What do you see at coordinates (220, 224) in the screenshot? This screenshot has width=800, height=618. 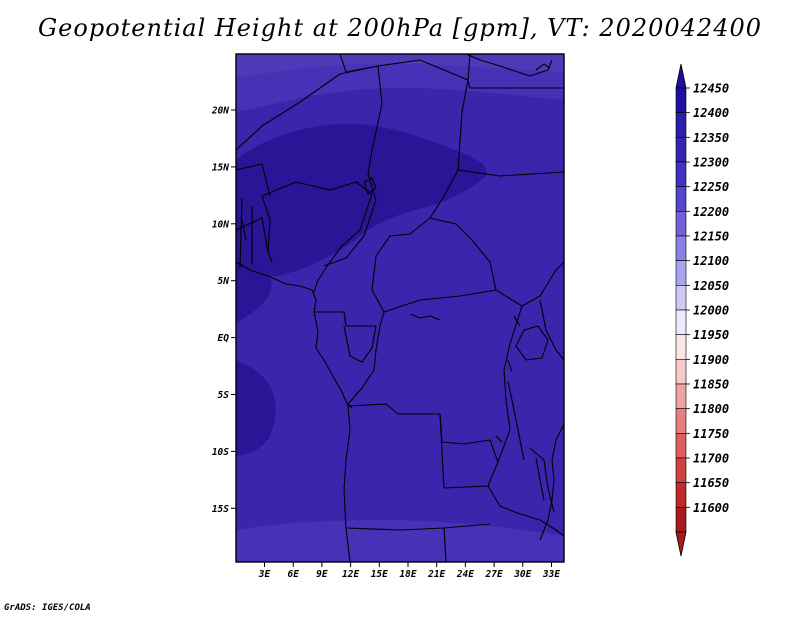 I see `lat-tick-label: 10N` at bounding box center [220, 224].